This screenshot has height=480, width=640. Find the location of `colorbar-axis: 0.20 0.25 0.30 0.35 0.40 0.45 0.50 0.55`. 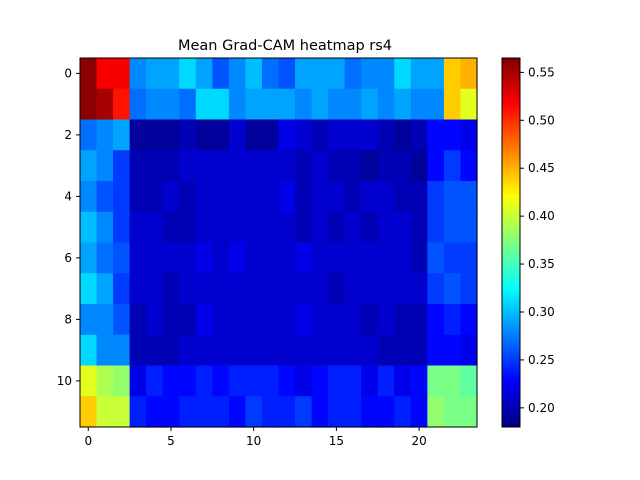

colorbar-axis: 0.20 0.25 0.30 0.35 0.40 0.45 0.50 0.55 is located at coordinates (537, 240).